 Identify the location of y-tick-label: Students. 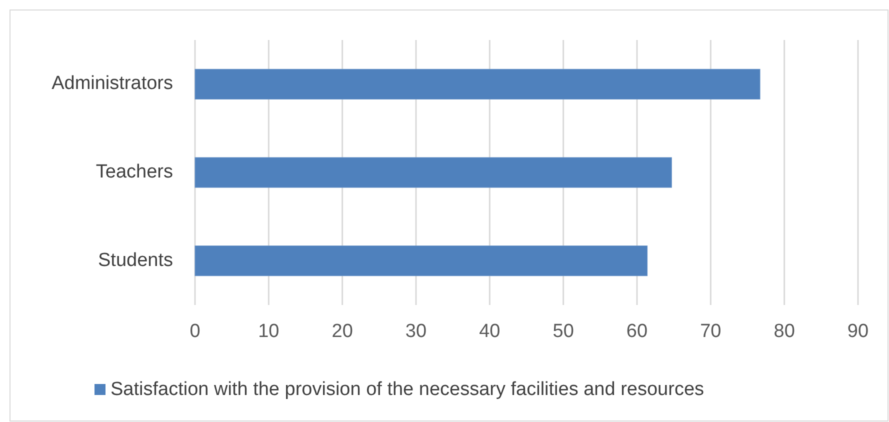
(135, 260).